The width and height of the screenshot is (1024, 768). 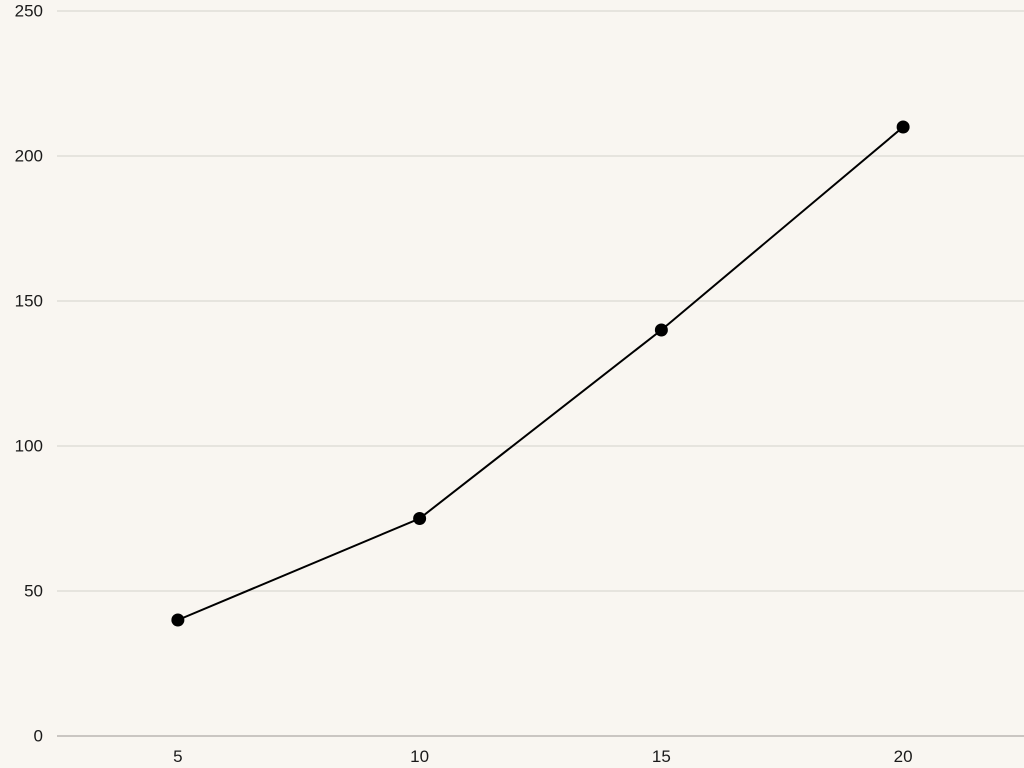 What do you see at coordinates (903, 756) in the screenshot?
I see `x-tick-label-20: 20` at bounding box center [903, 756].